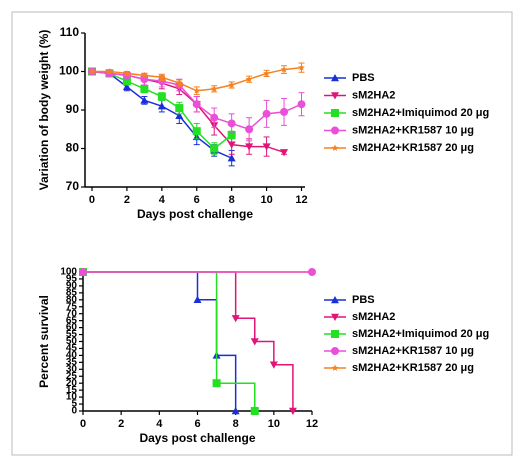  What do you see at coordinates (70, 32) in the screenshot?
I see `y-tick-label: 110` at bounding box center [70, 32].